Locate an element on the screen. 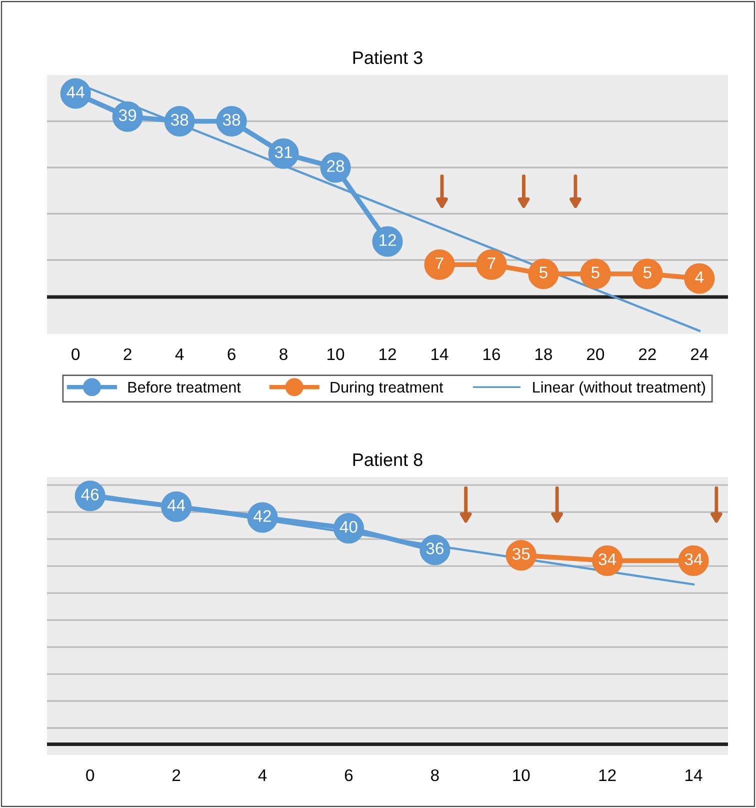 The height and width of the screenshot is (808, 756). legend-label: During treatment is located at coordinates (387, 388).